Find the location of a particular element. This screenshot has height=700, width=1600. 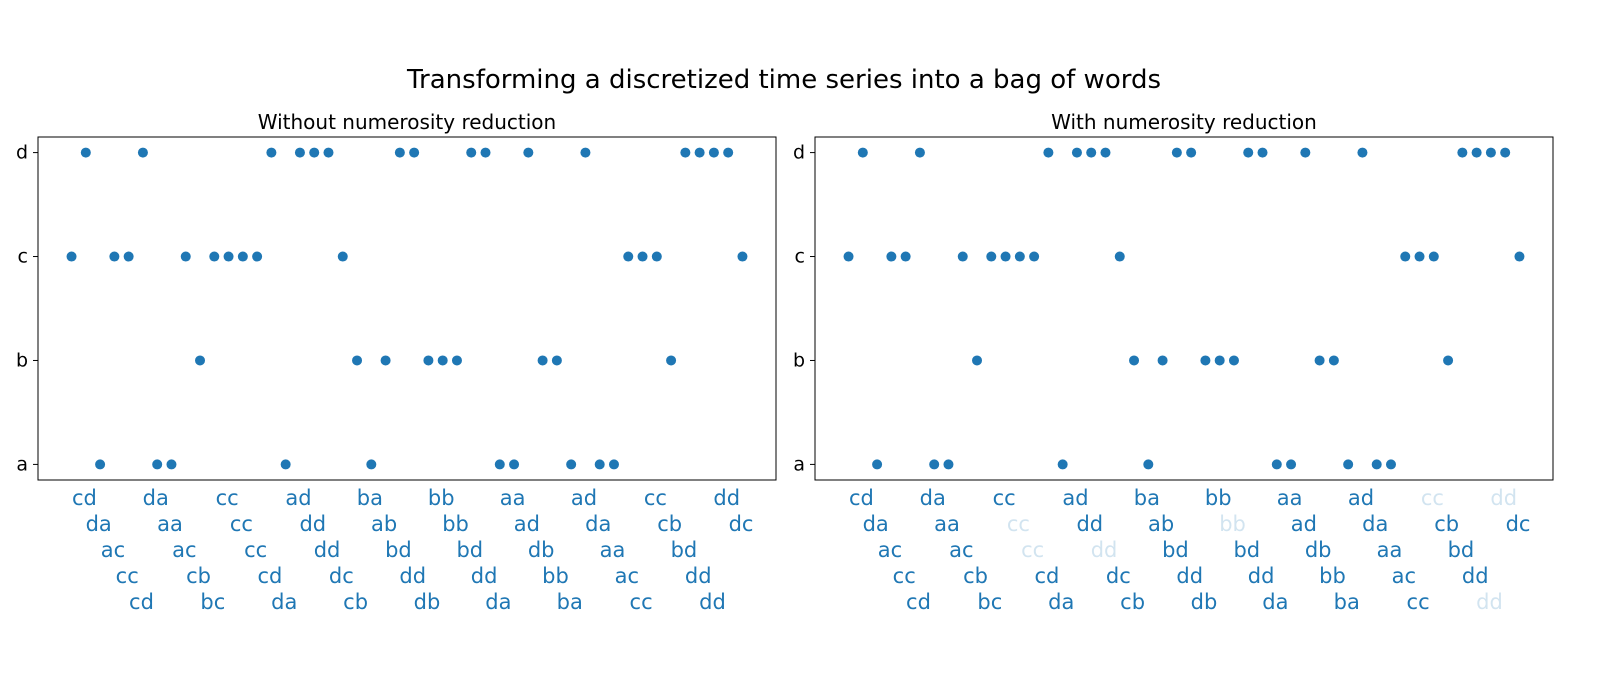

word: cd is located at coordinates (84, 498).